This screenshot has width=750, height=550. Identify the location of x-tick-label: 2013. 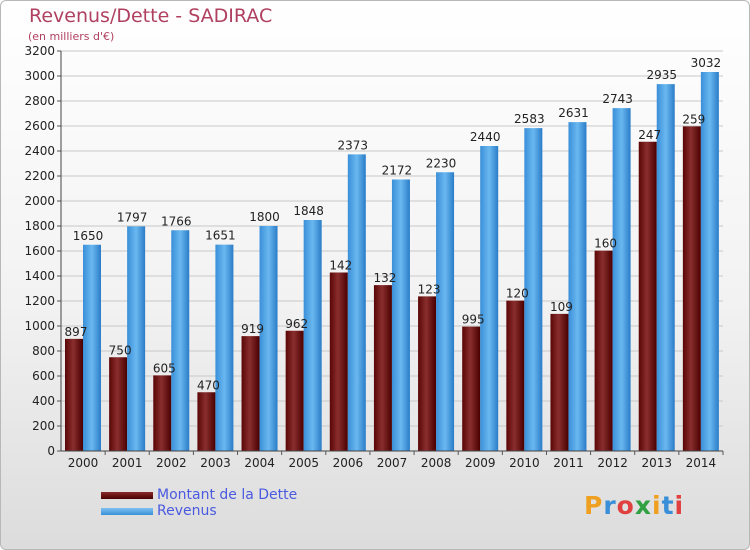
(657, 463).